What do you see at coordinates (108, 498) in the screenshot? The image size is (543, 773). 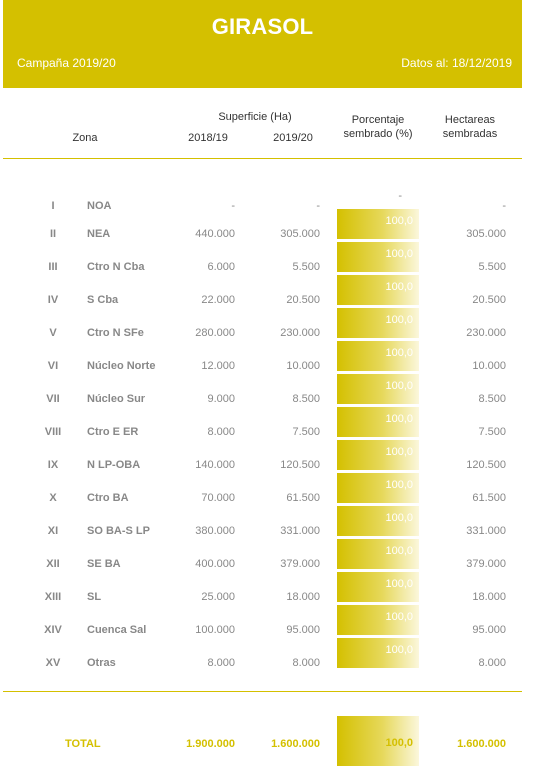 I see `zone-name: Ctro BA` at bounding box center [108, 498].